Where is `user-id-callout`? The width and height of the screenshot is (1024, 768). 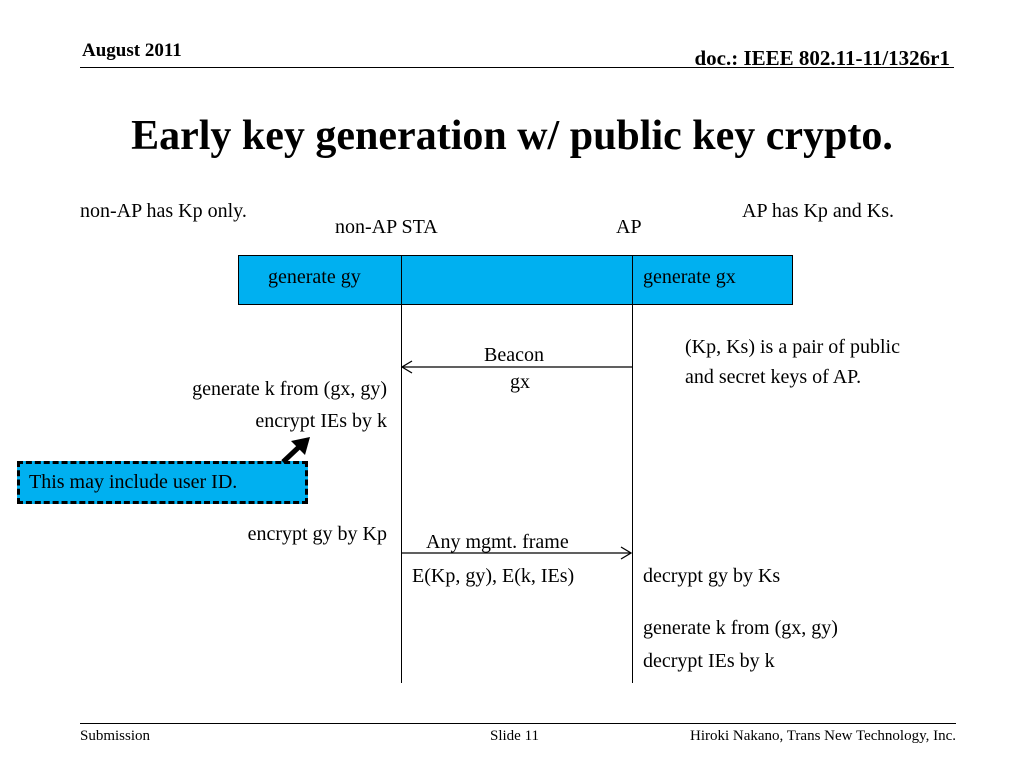
user-id-callout is located at coordinates (162, 482).